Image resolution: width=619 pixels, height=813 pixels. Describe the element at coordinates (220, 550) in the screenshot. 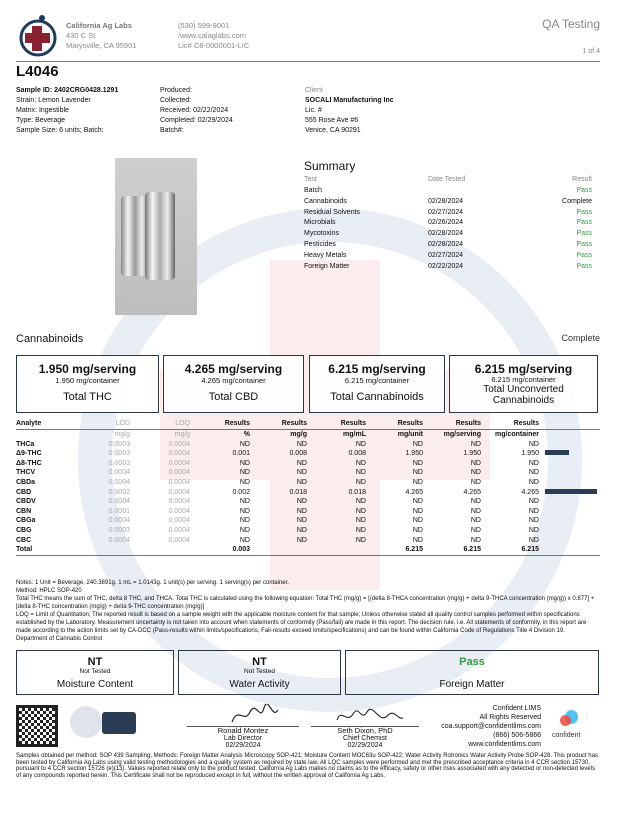

I see `table-cell: 0.003` at that location.